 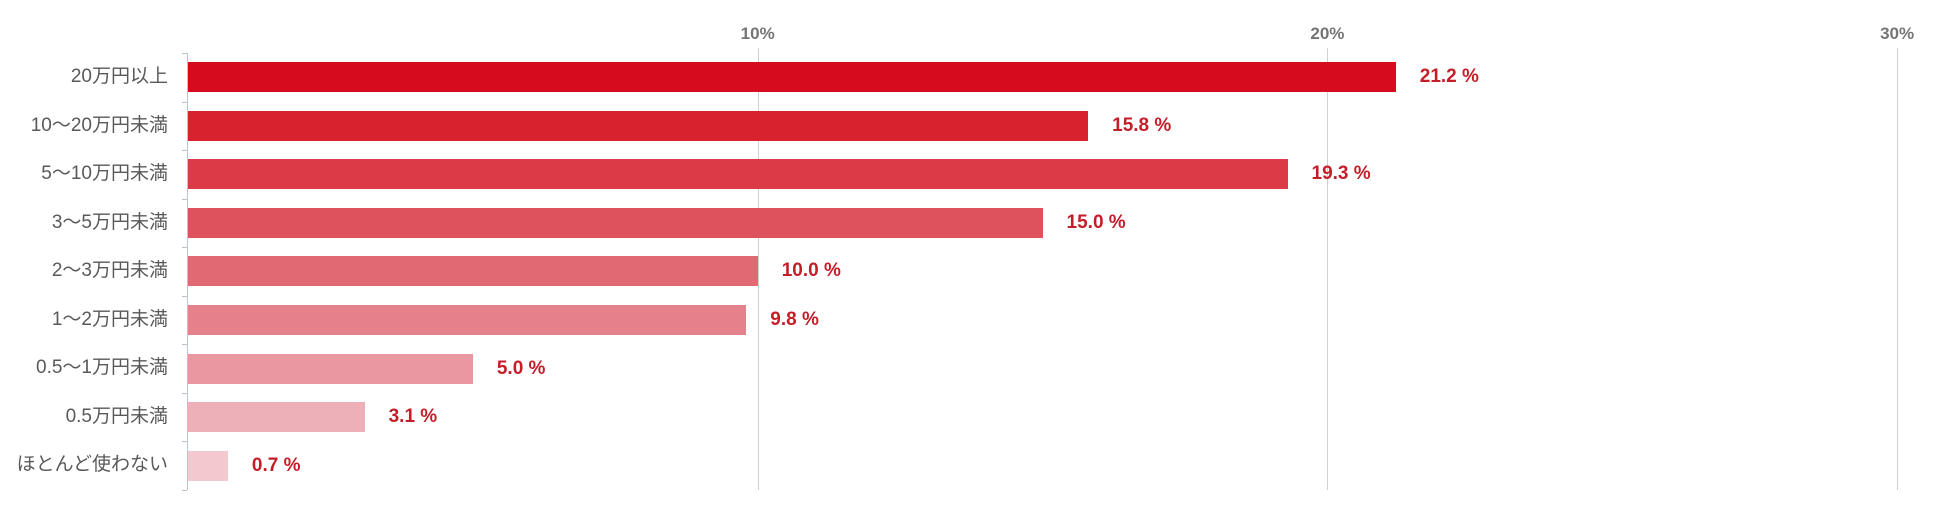 I want to click on category-label: 0.5万円未満, so click(x=116, y=416).